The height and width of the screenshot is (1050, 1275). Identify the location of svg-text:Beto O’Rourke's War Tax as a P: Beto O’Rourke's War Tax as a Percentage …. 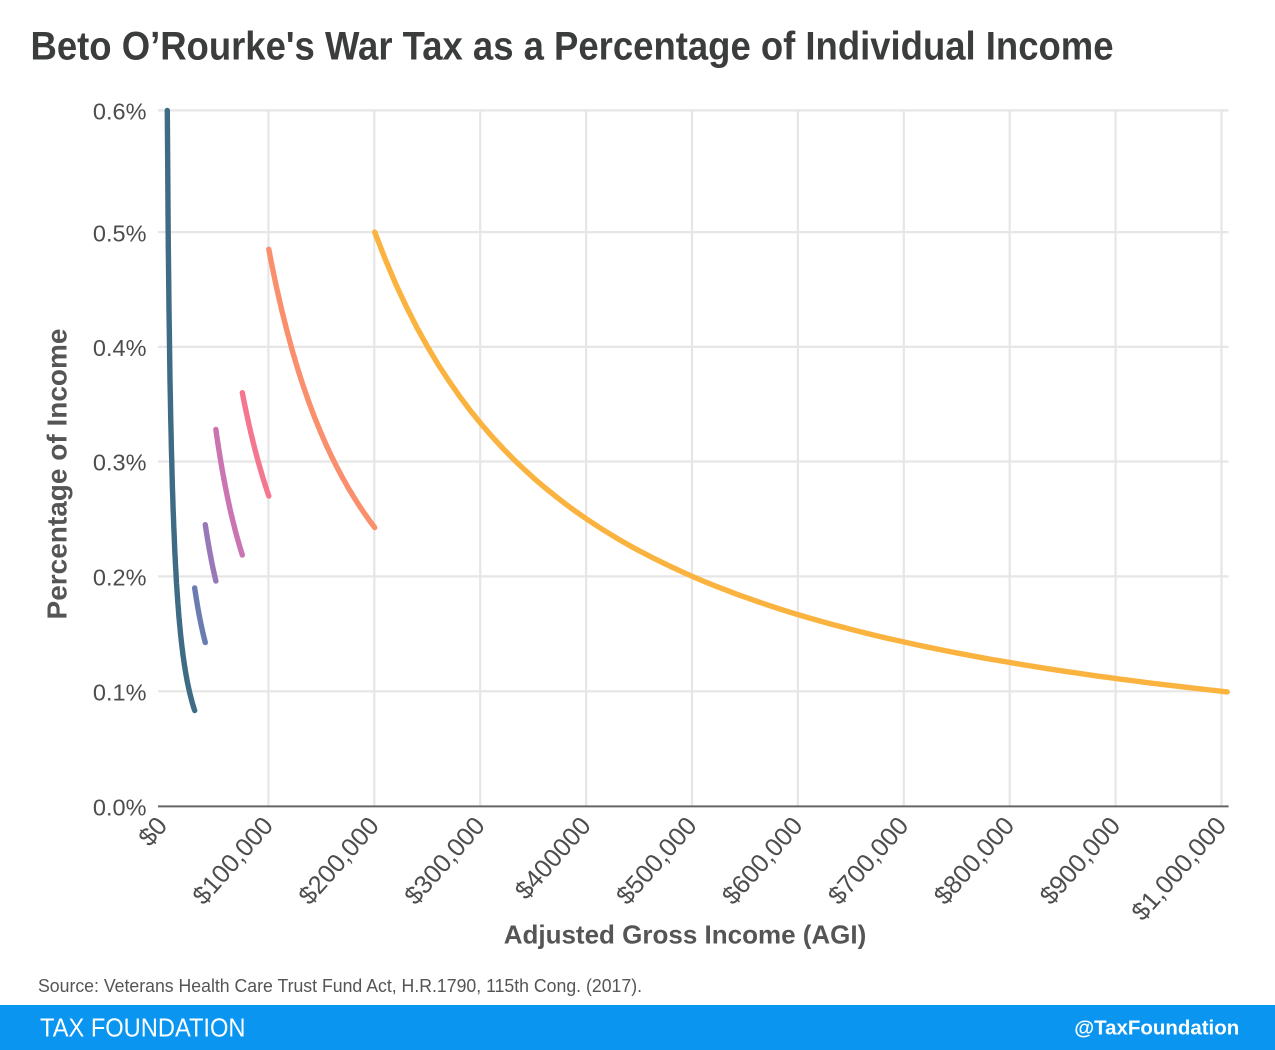
(572, 47).